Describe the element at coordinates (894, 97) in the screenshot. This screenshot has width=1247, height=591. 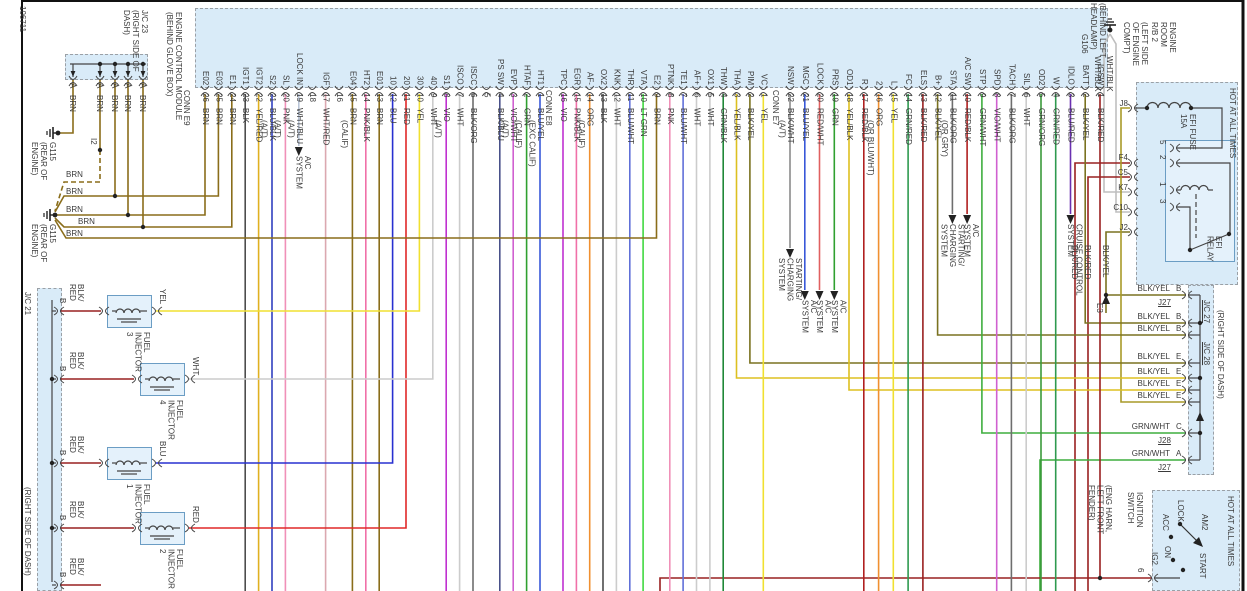
I see `pin-number-label: 15` at that location.